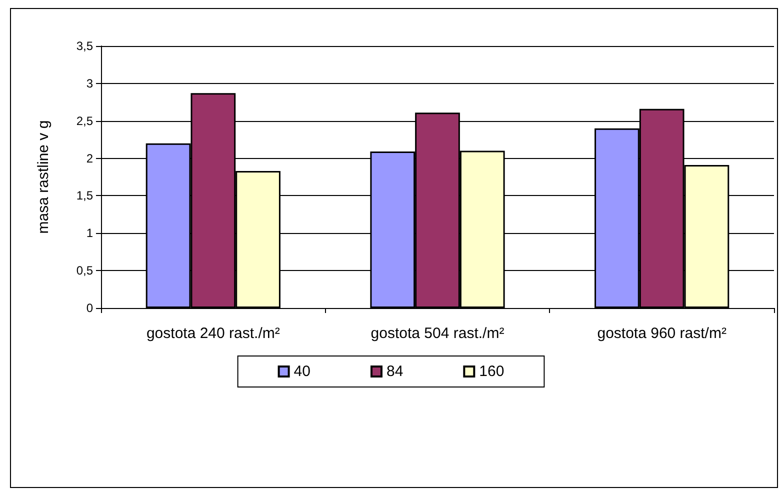 This screenshot has width=782, height=496. I want to click on y-tick-label: 1,5, so click(85, 195).